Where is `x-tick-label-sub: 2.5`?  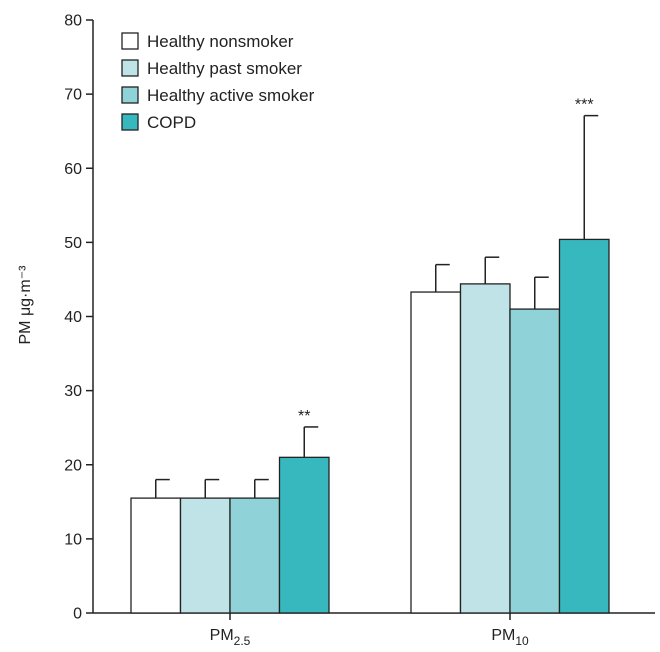
x-tick-label-sub: 2.5 is located at coordinates (242, 641).